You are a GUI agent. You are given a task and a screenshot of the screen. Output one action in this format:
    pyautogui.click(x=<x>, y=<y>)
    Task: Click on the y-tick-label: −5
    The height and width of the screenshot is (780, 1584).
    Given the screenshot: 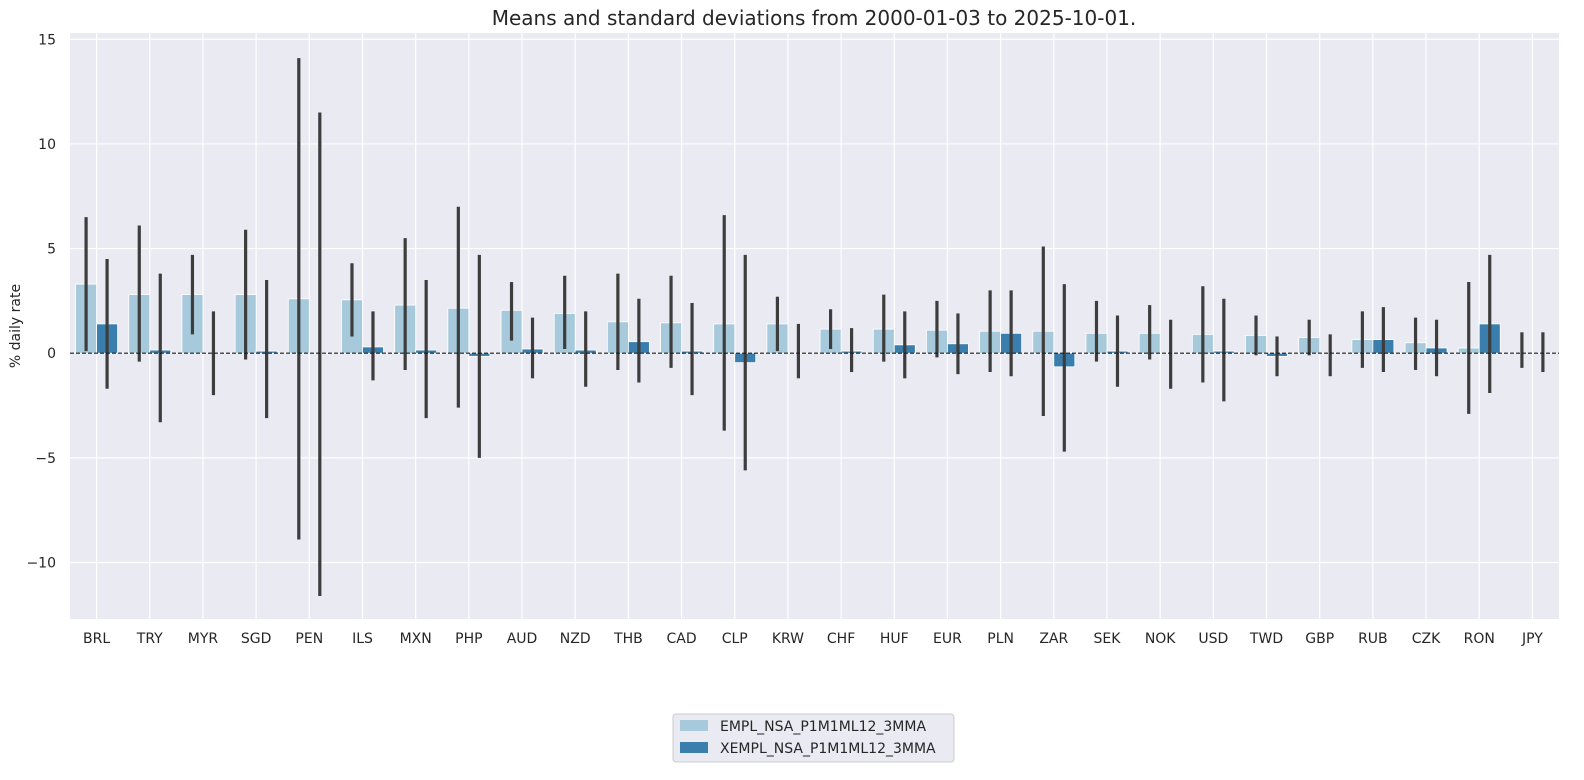 What is the action you would take?
    pyautogui.click(x=45, y=459)
    